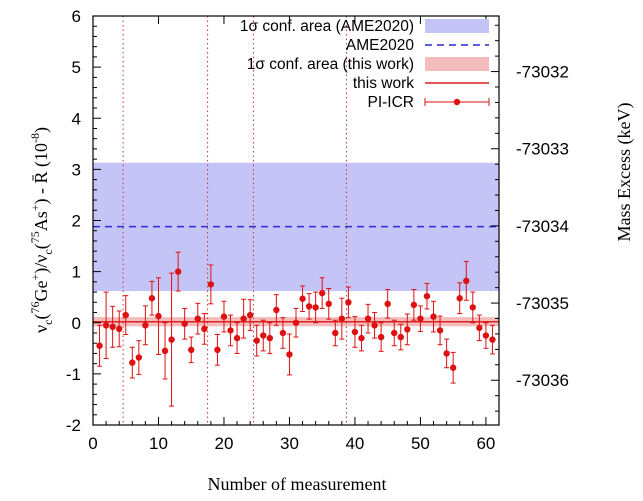 Image resolution: width=643 pixels, height=501 pixels. Describe the element at coordinates (380, 45) in the screenshot. I see `legend-label: AME2020` at that location.